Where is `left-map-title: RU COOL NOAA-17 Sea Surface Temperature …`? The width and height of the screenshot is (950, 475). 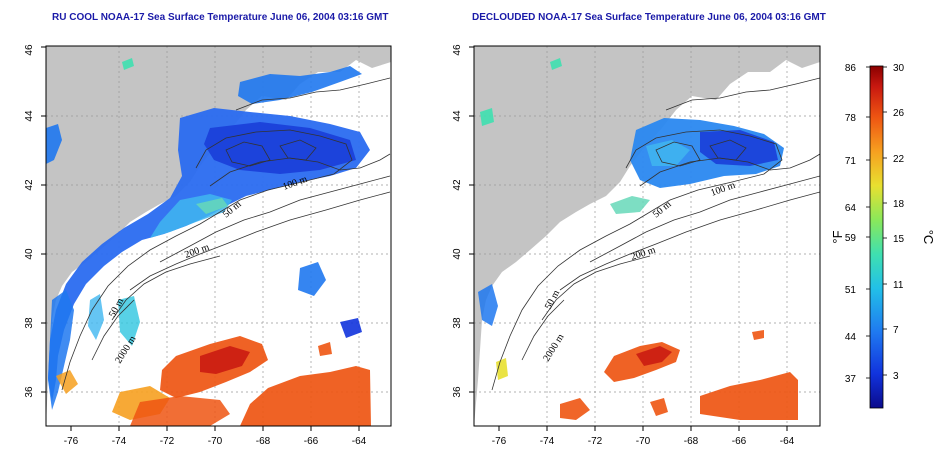
left-map-title: RU COOL NOAA-17 Sea Surface Temperature … is located at coordinates (220, 17).